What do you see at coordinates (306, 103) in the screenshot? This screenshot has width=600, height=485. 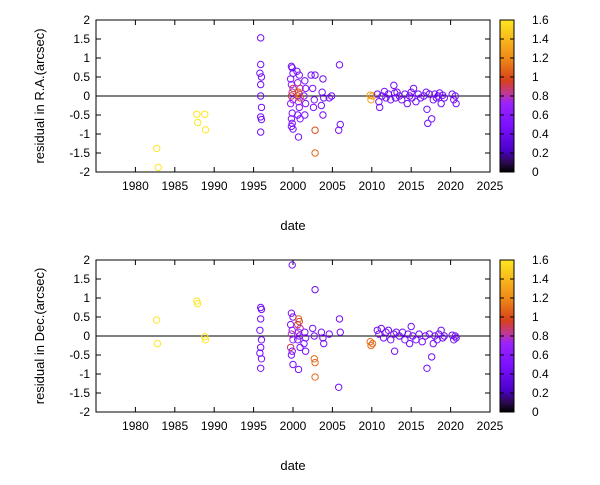 I see `ra-points` at bounding box center [306, 103].